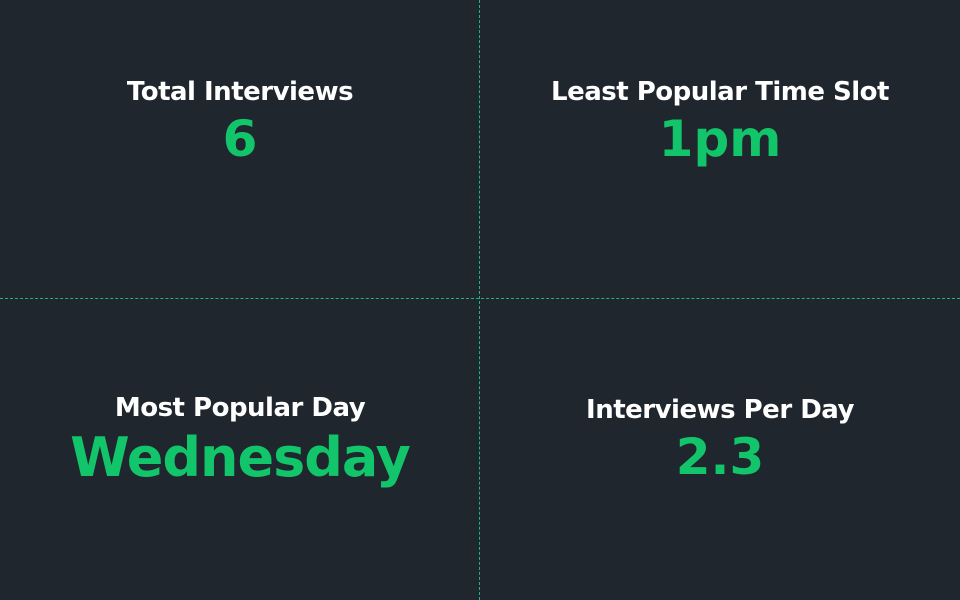  I want to click on stat-value: 1pm, so click(720, 139).